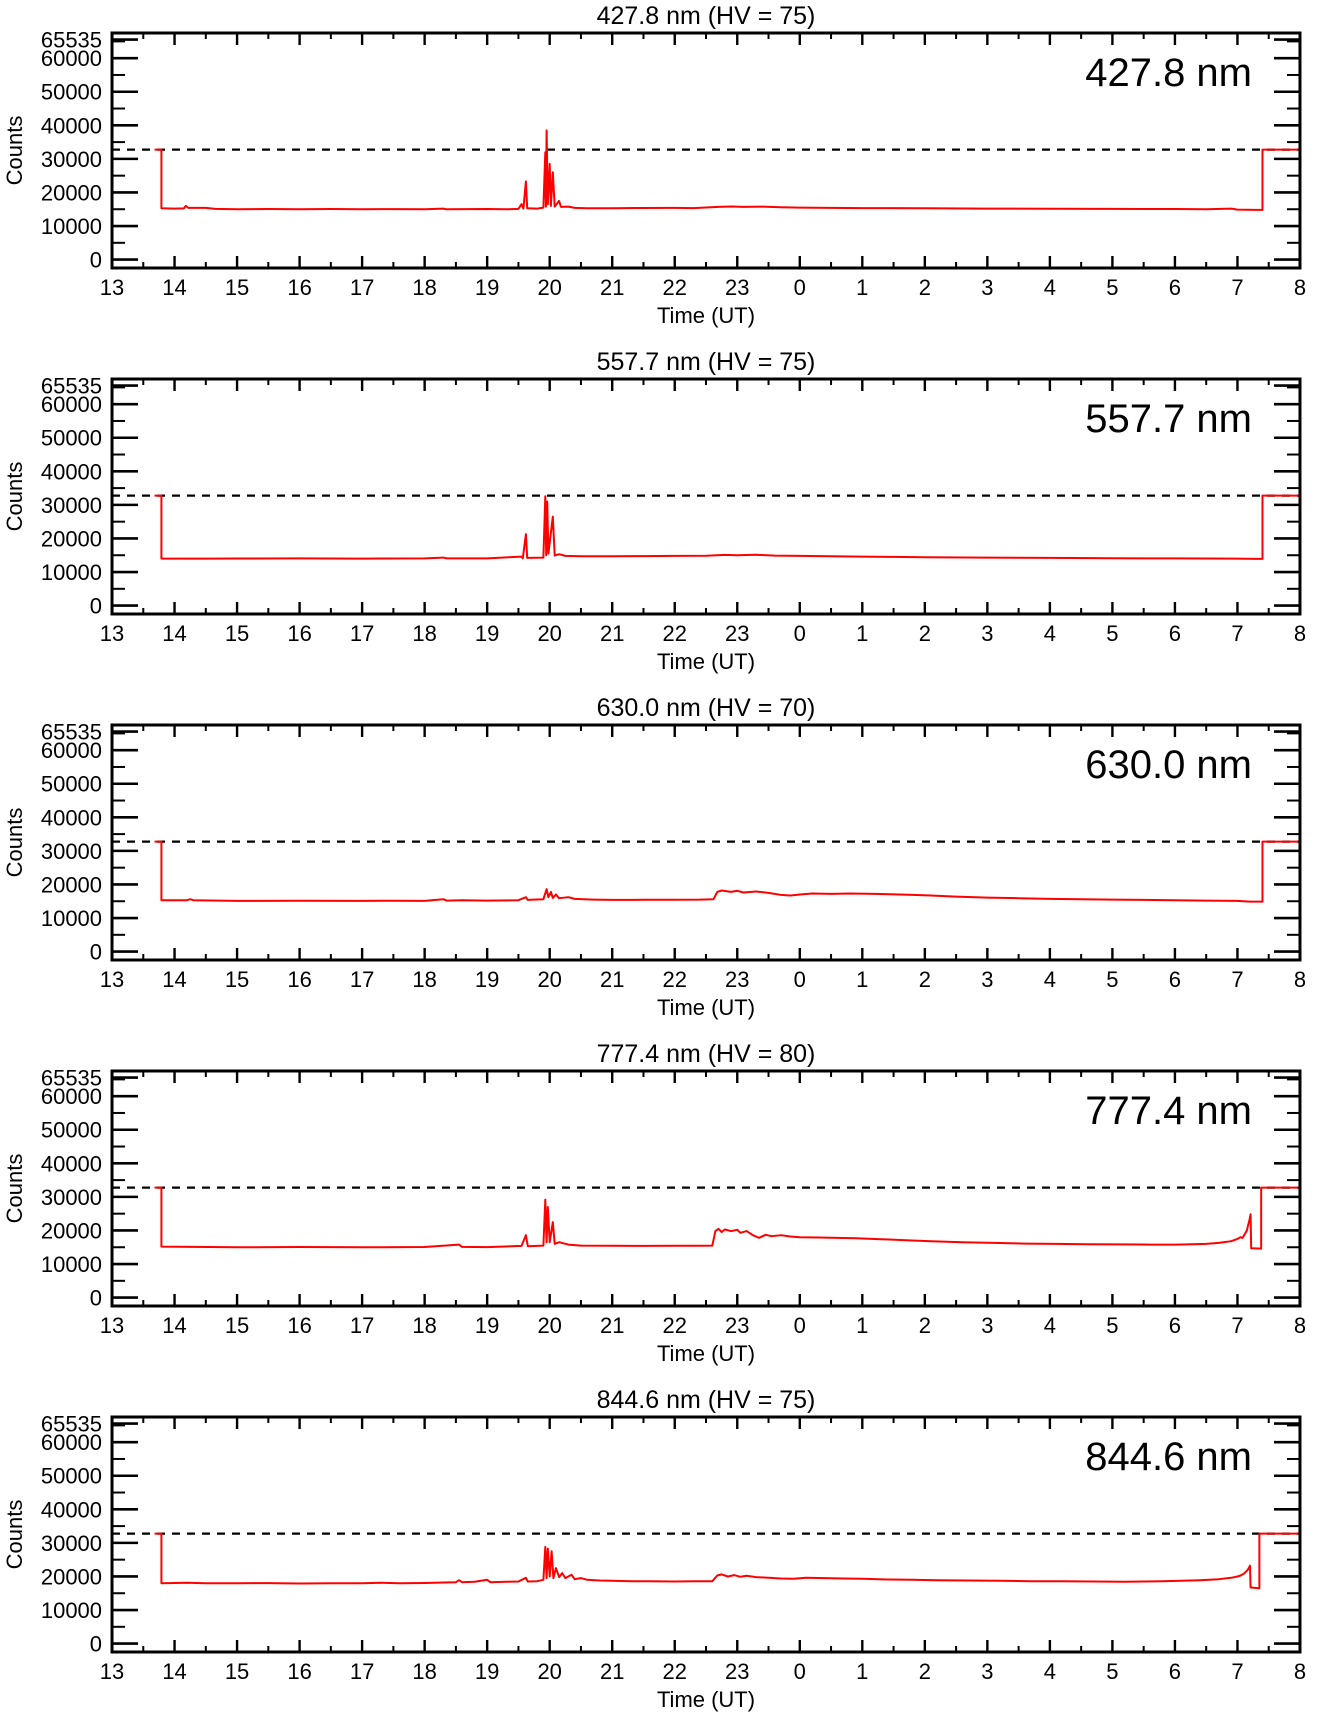 The height and width of the screenshot is (1731, 1336). What do you see at coordinates (706, 362) in the screenshot?
I see `panel-title: 557.7 nm (HV = 75)` at bounding box center [706, 362].